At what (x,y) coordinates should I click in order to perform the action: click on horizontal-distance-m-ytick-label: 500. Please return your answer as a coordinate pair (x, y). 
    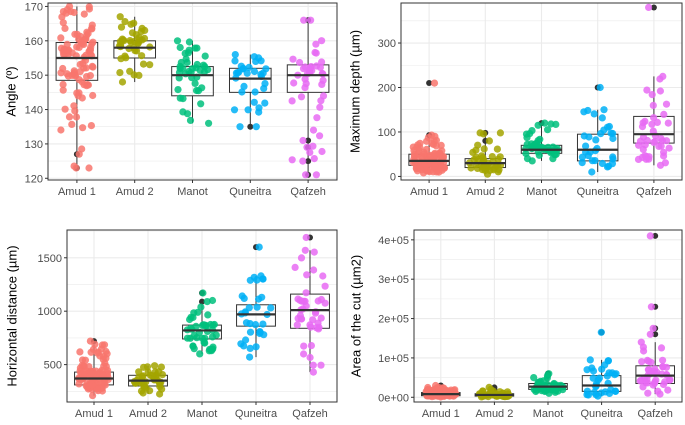
    Looking at the image, I should click on (53, 366).